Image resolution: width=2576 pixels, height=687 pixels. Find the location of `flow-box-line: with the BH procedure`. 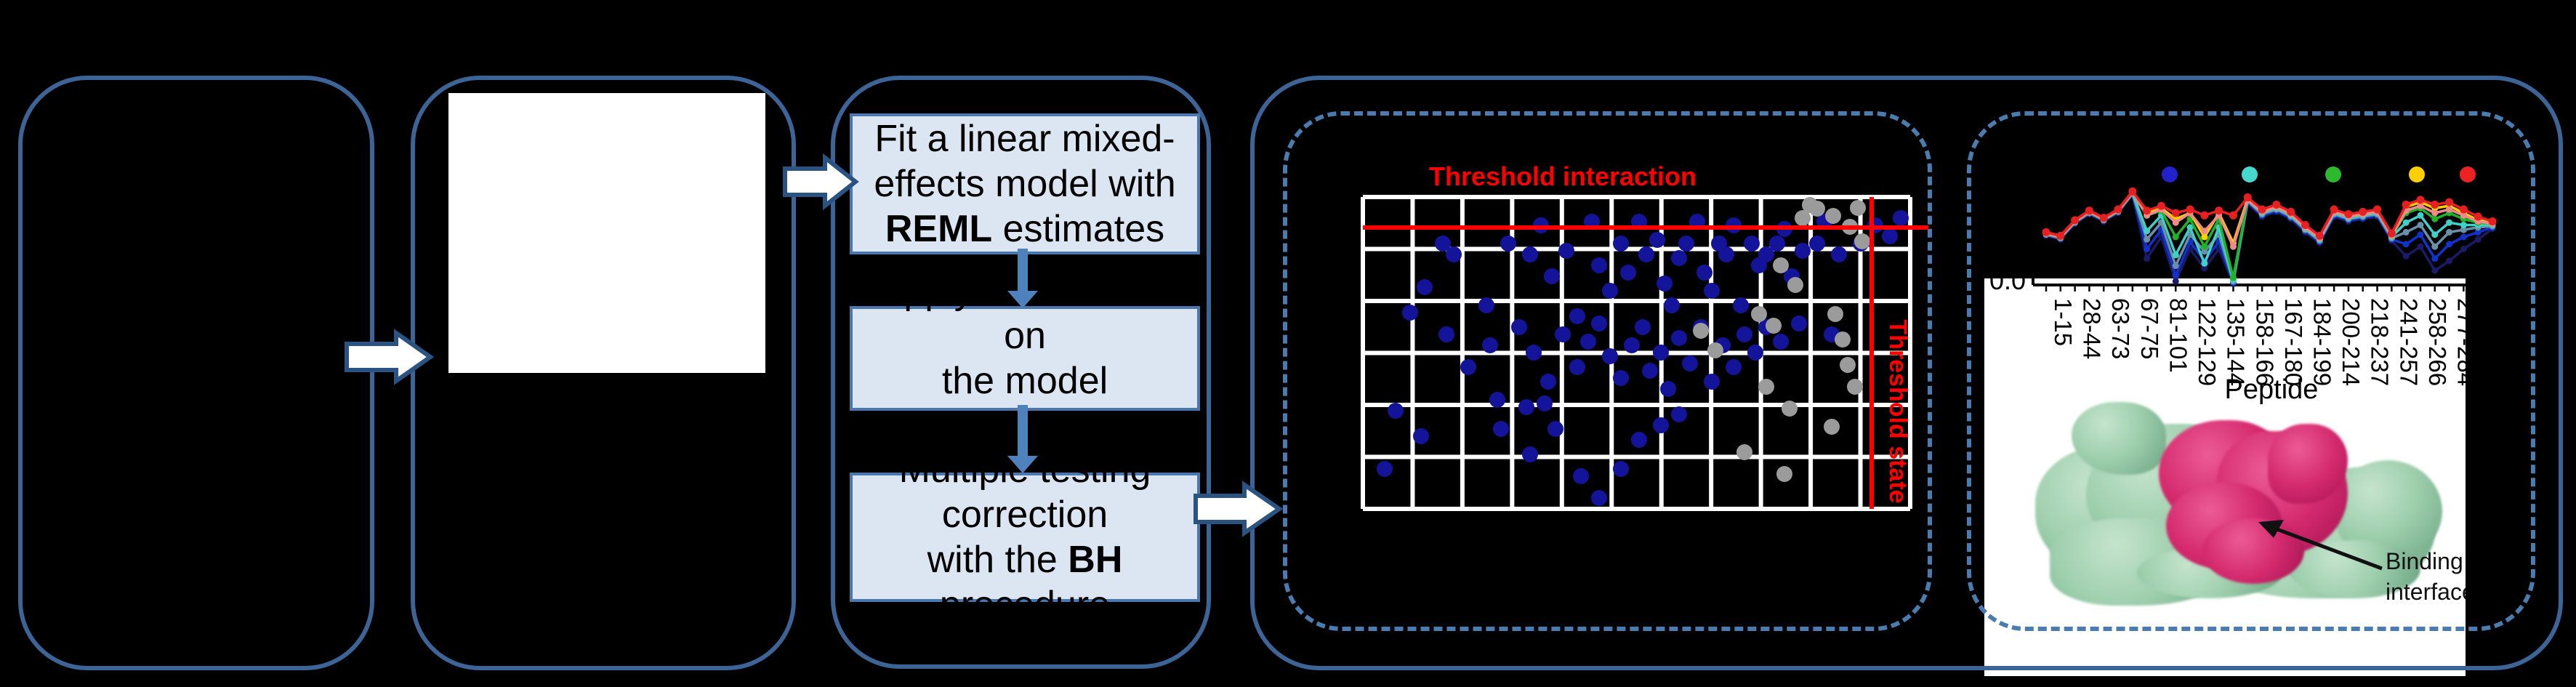

flow-box-line: with the BH procedure is located at coordinates (1025, 582).